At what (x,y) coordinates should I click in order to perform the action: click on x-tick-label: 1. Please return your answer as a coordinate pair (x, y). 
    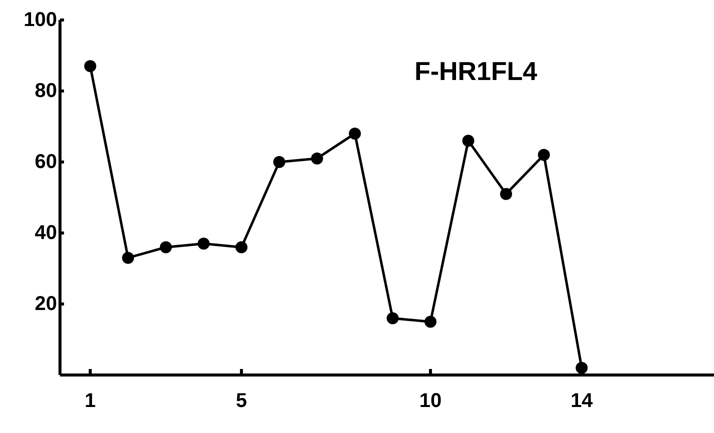
    Looking at the image, I should click on (90, 401).